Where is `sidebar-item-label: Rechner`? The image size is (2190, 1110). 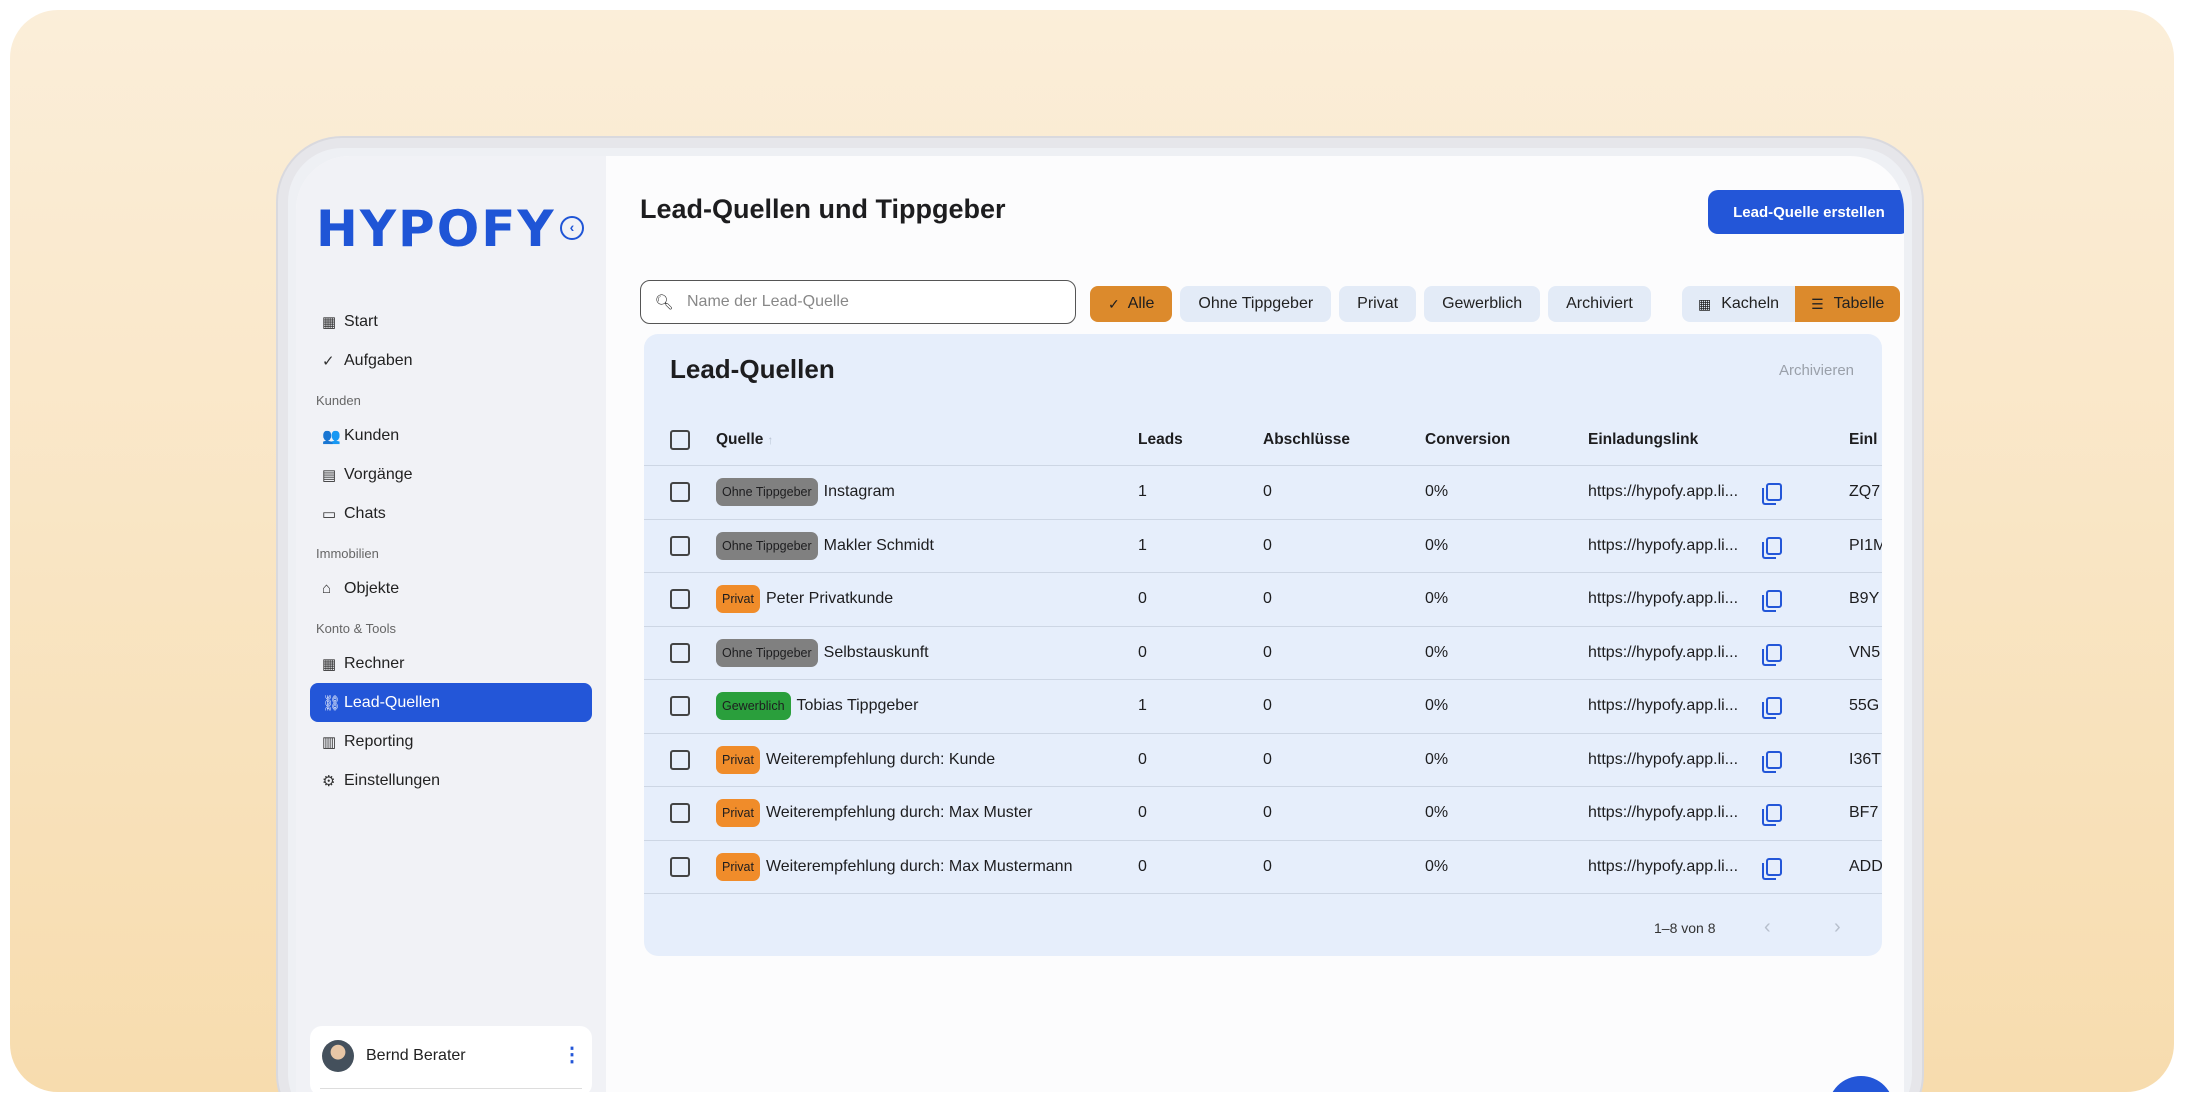
sidebar-item-label: Rechner is located at coordinates (374, 663).